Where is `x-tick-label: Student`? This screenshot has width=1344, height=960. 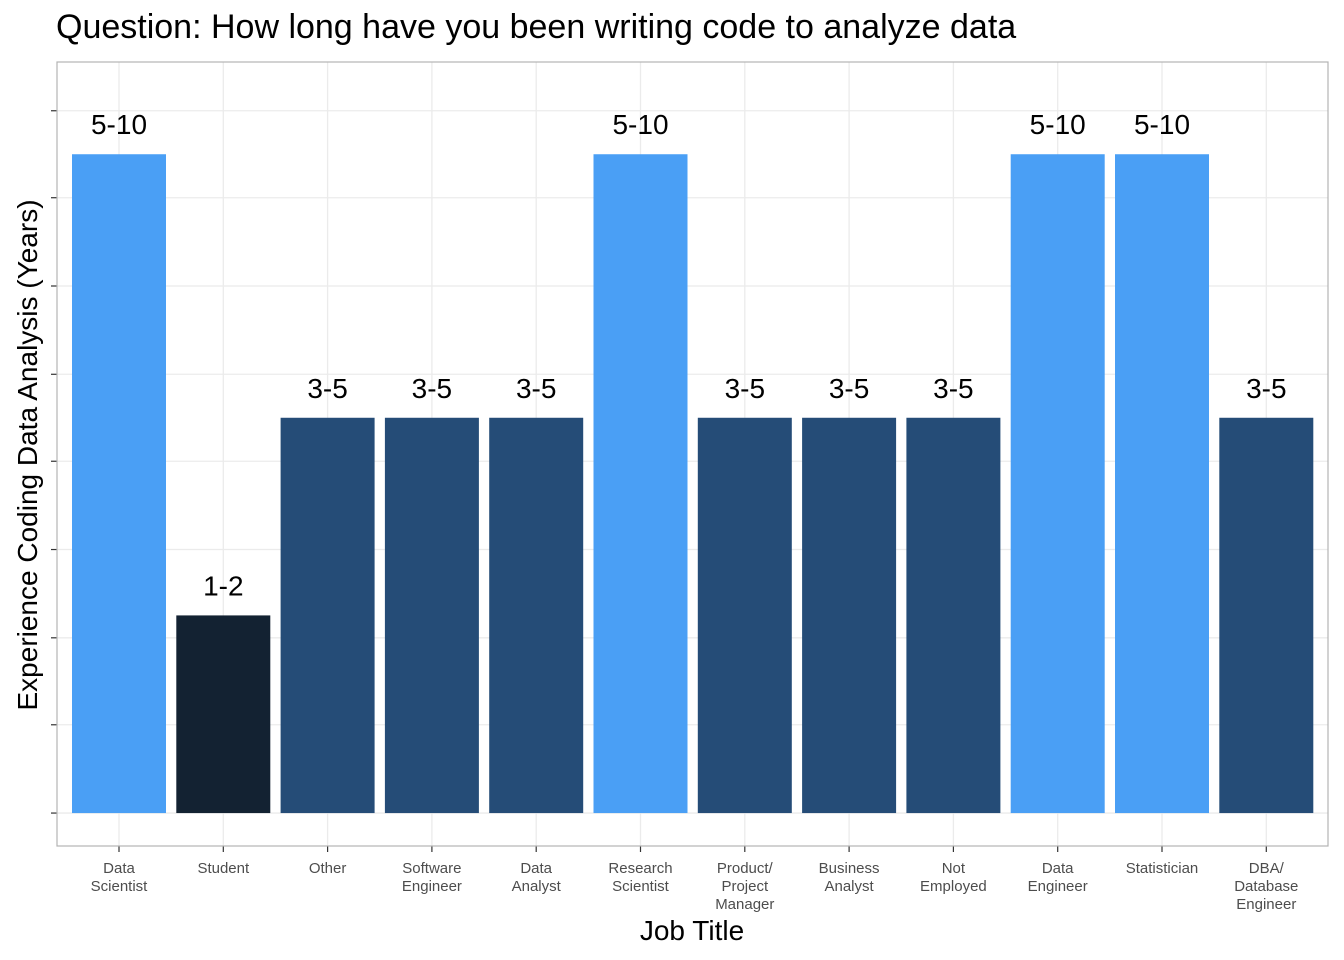 x-tick-label: Student is located at coordinates (223, 868).